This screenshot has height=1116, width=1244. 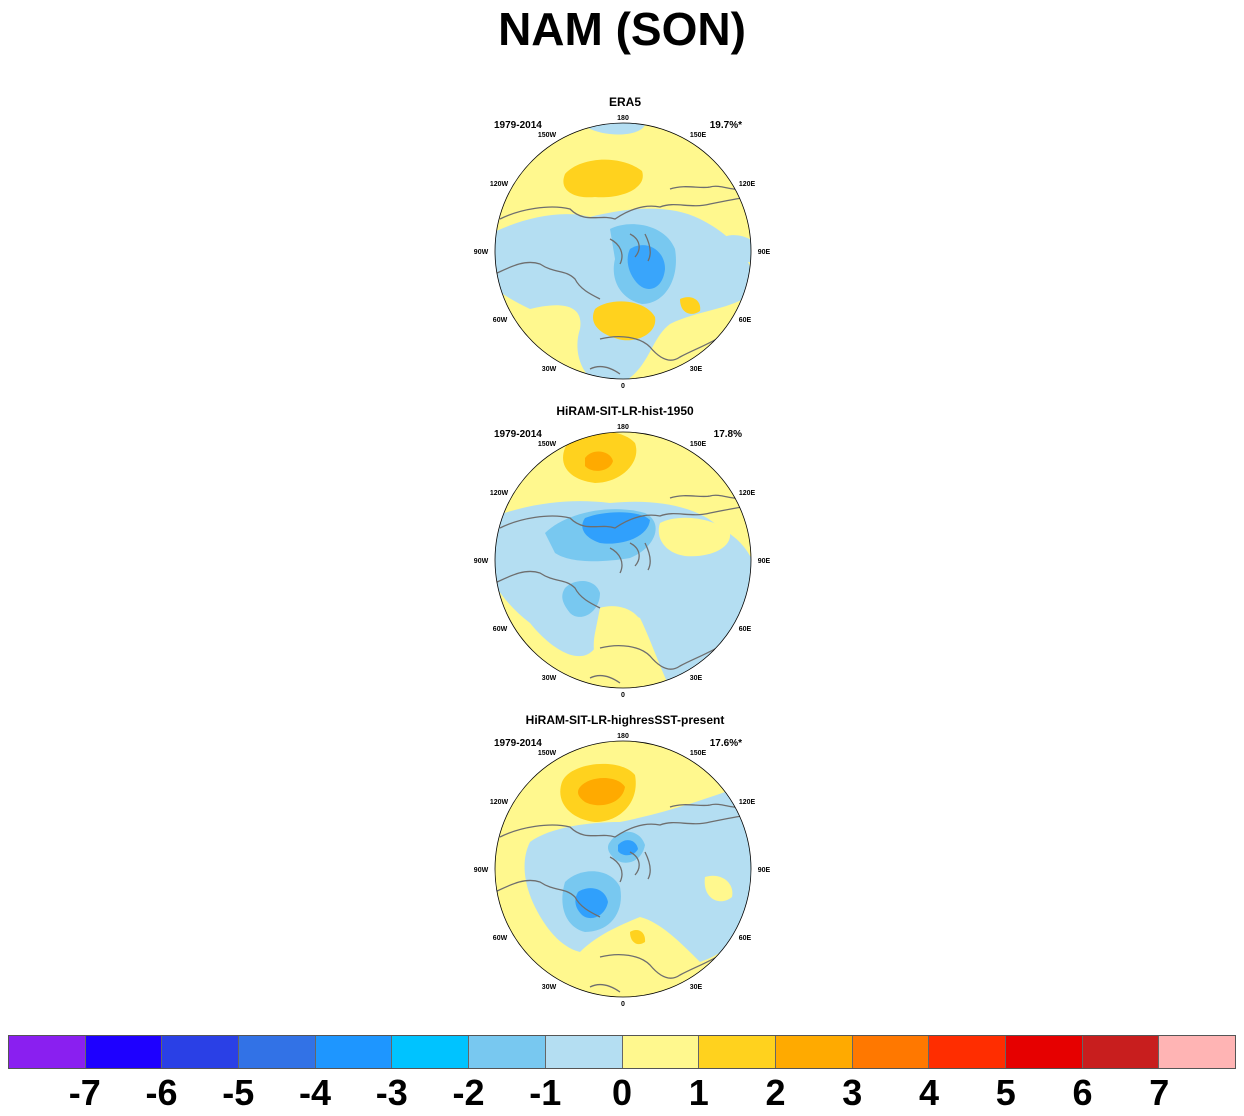 What do you see at coordinates (603, 178) in the screenshot?
I see `positive-anomaly-north` at bounding box center [603, 178].